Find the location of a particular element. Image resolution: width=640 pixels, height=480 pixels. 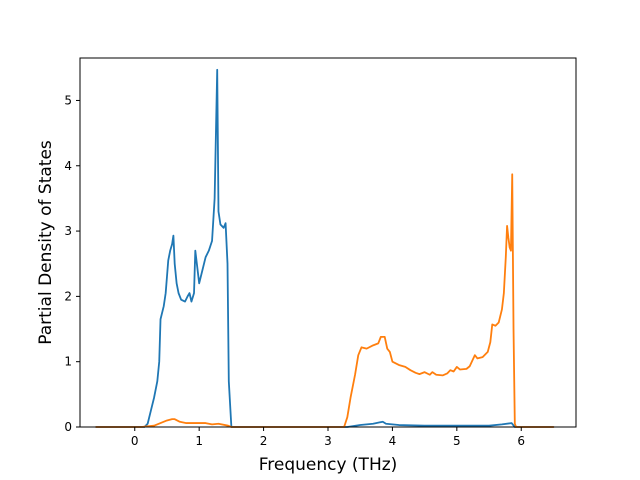

x-tick-label: 0 is located at coordinates (135, 441).